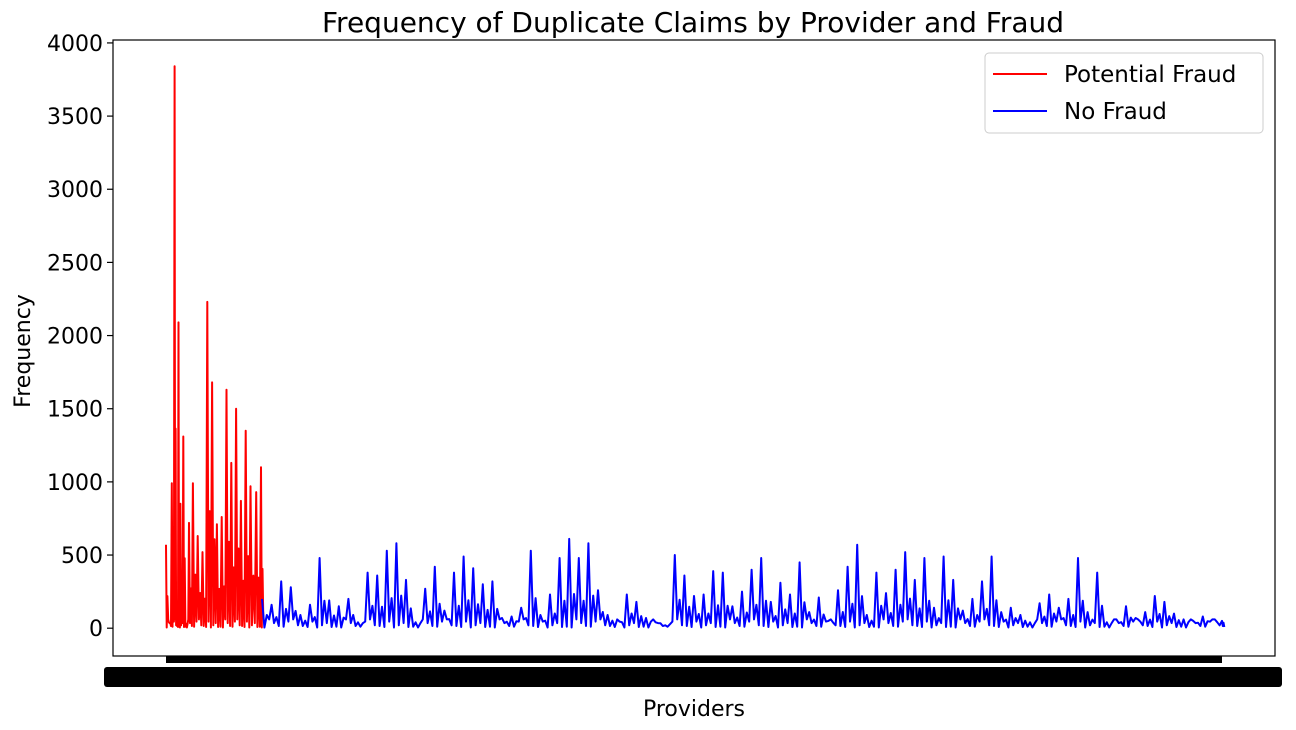  I want to click on y-tick-label: 4000, so click(75, 44).